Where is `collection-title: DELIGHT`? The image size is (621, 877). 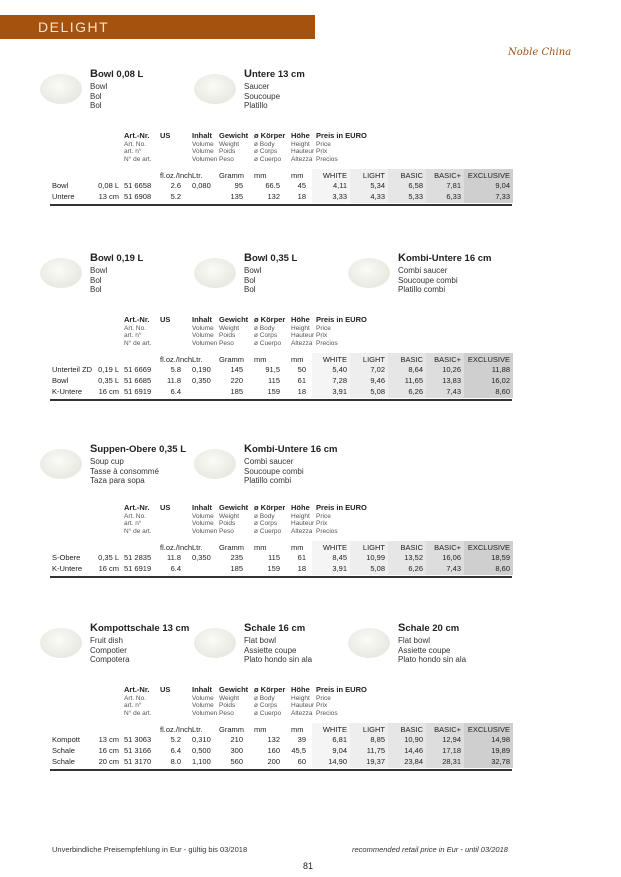 collection-title: DELIGHT is located at coordinates (74, 27).